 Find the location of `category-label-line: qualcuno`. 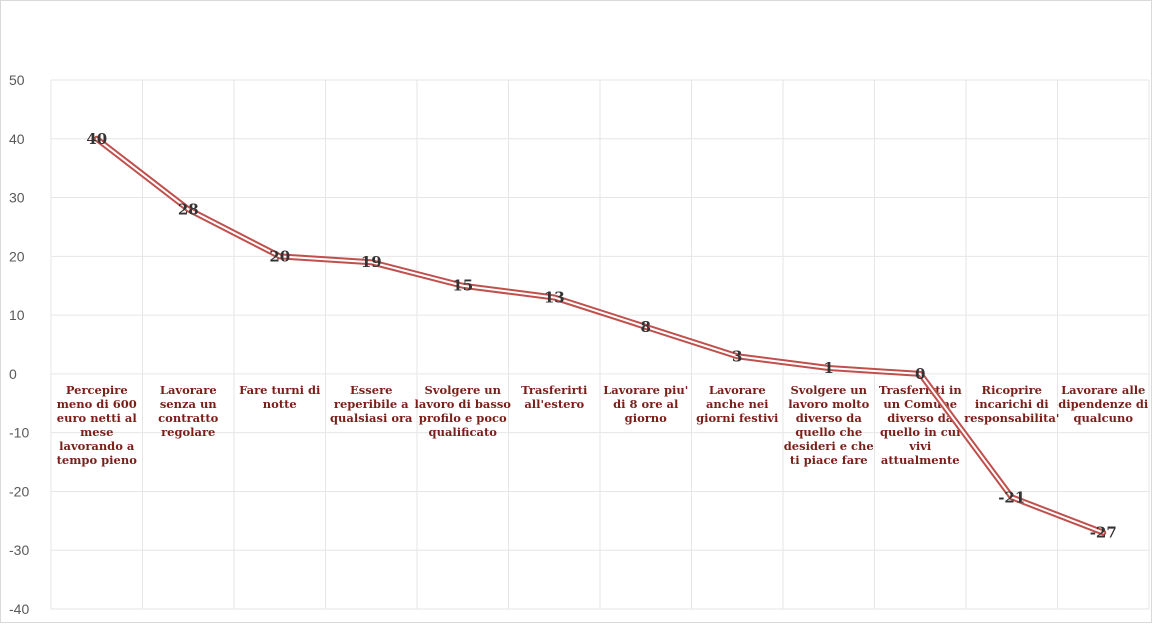

category-label-line: qualcuno is located at coordinates (1103, 418).